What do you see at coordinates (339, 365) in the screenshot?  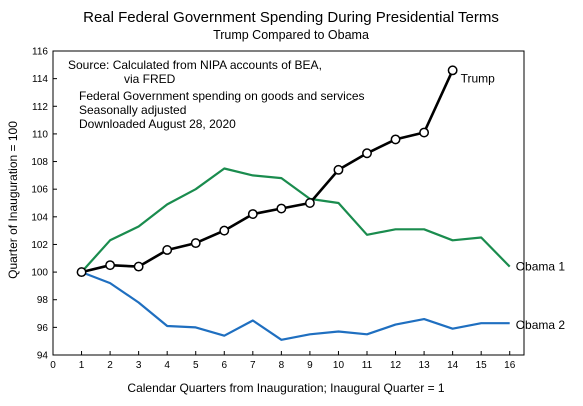 I see `x-tick-label: 10` at bounding box center [339, 365].